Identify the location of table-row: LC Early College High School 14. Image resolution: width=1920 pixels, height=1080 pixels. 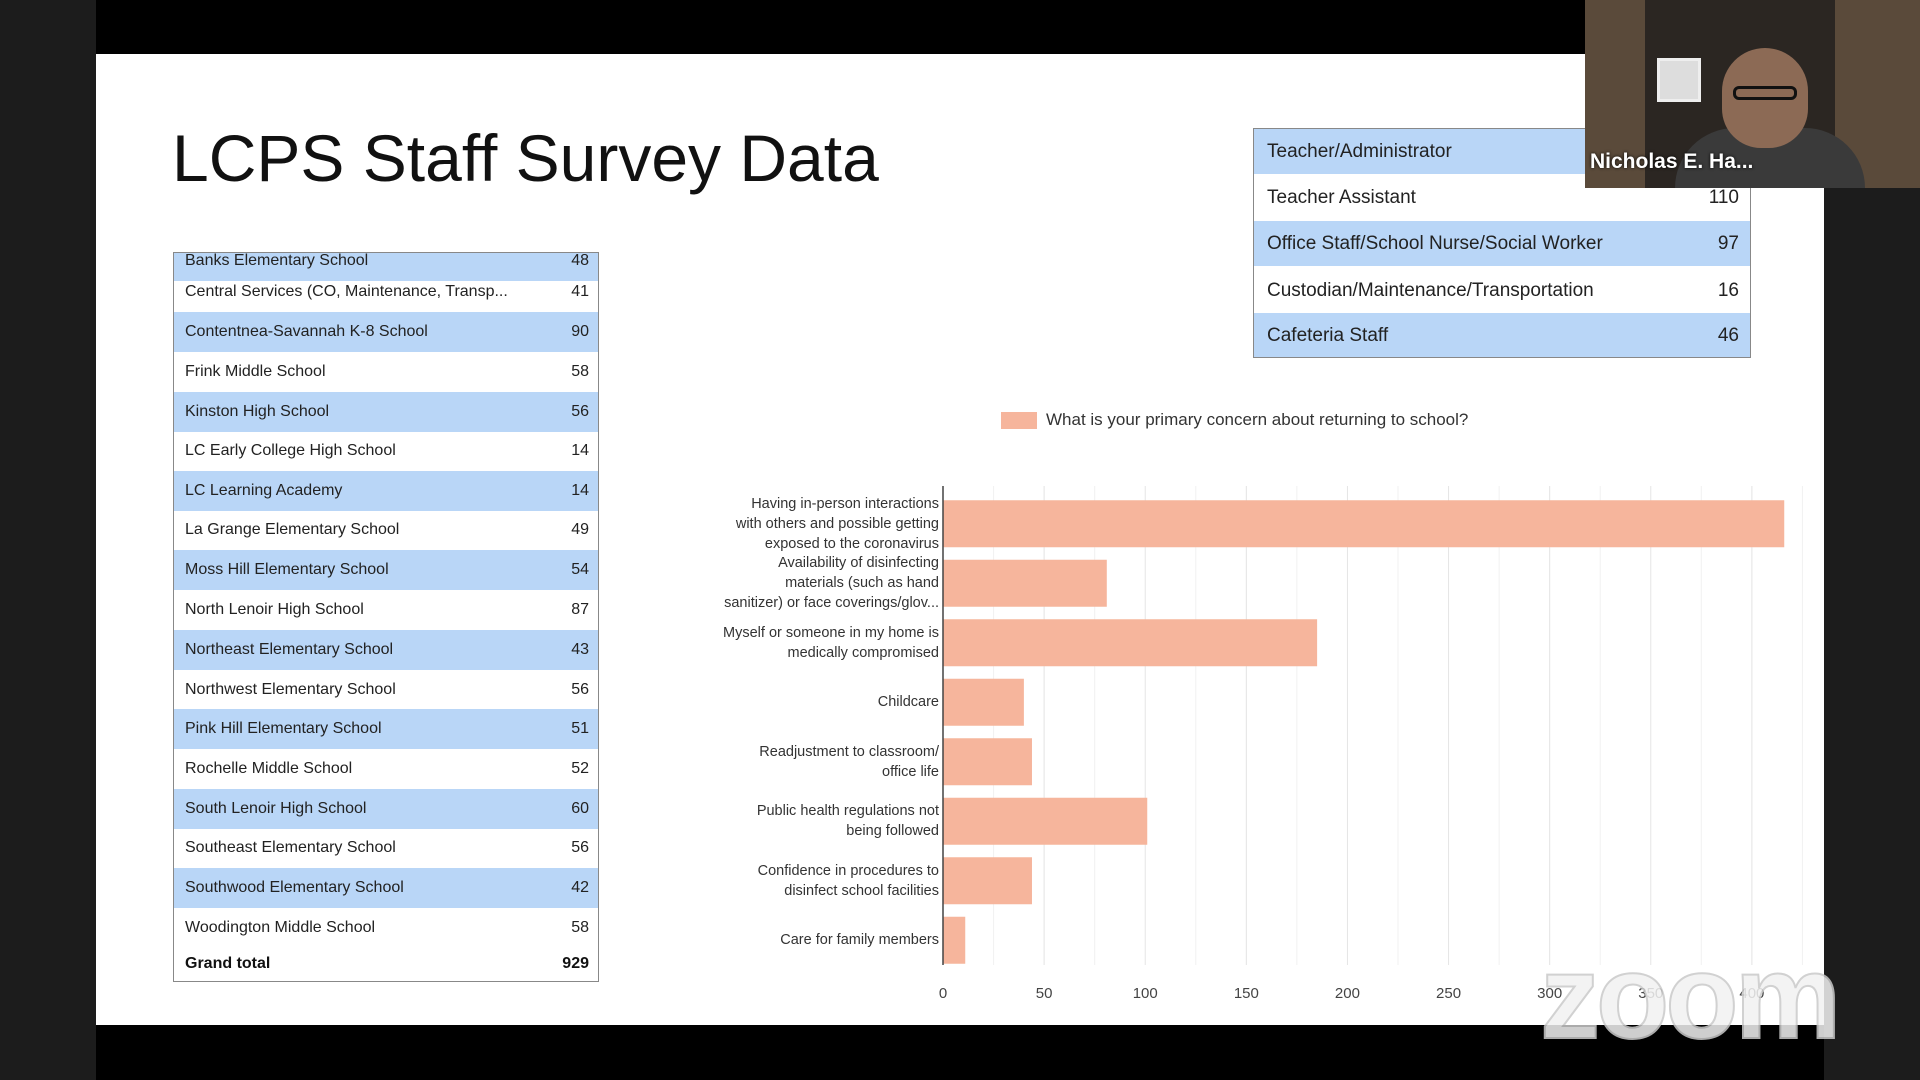
(386, 451).